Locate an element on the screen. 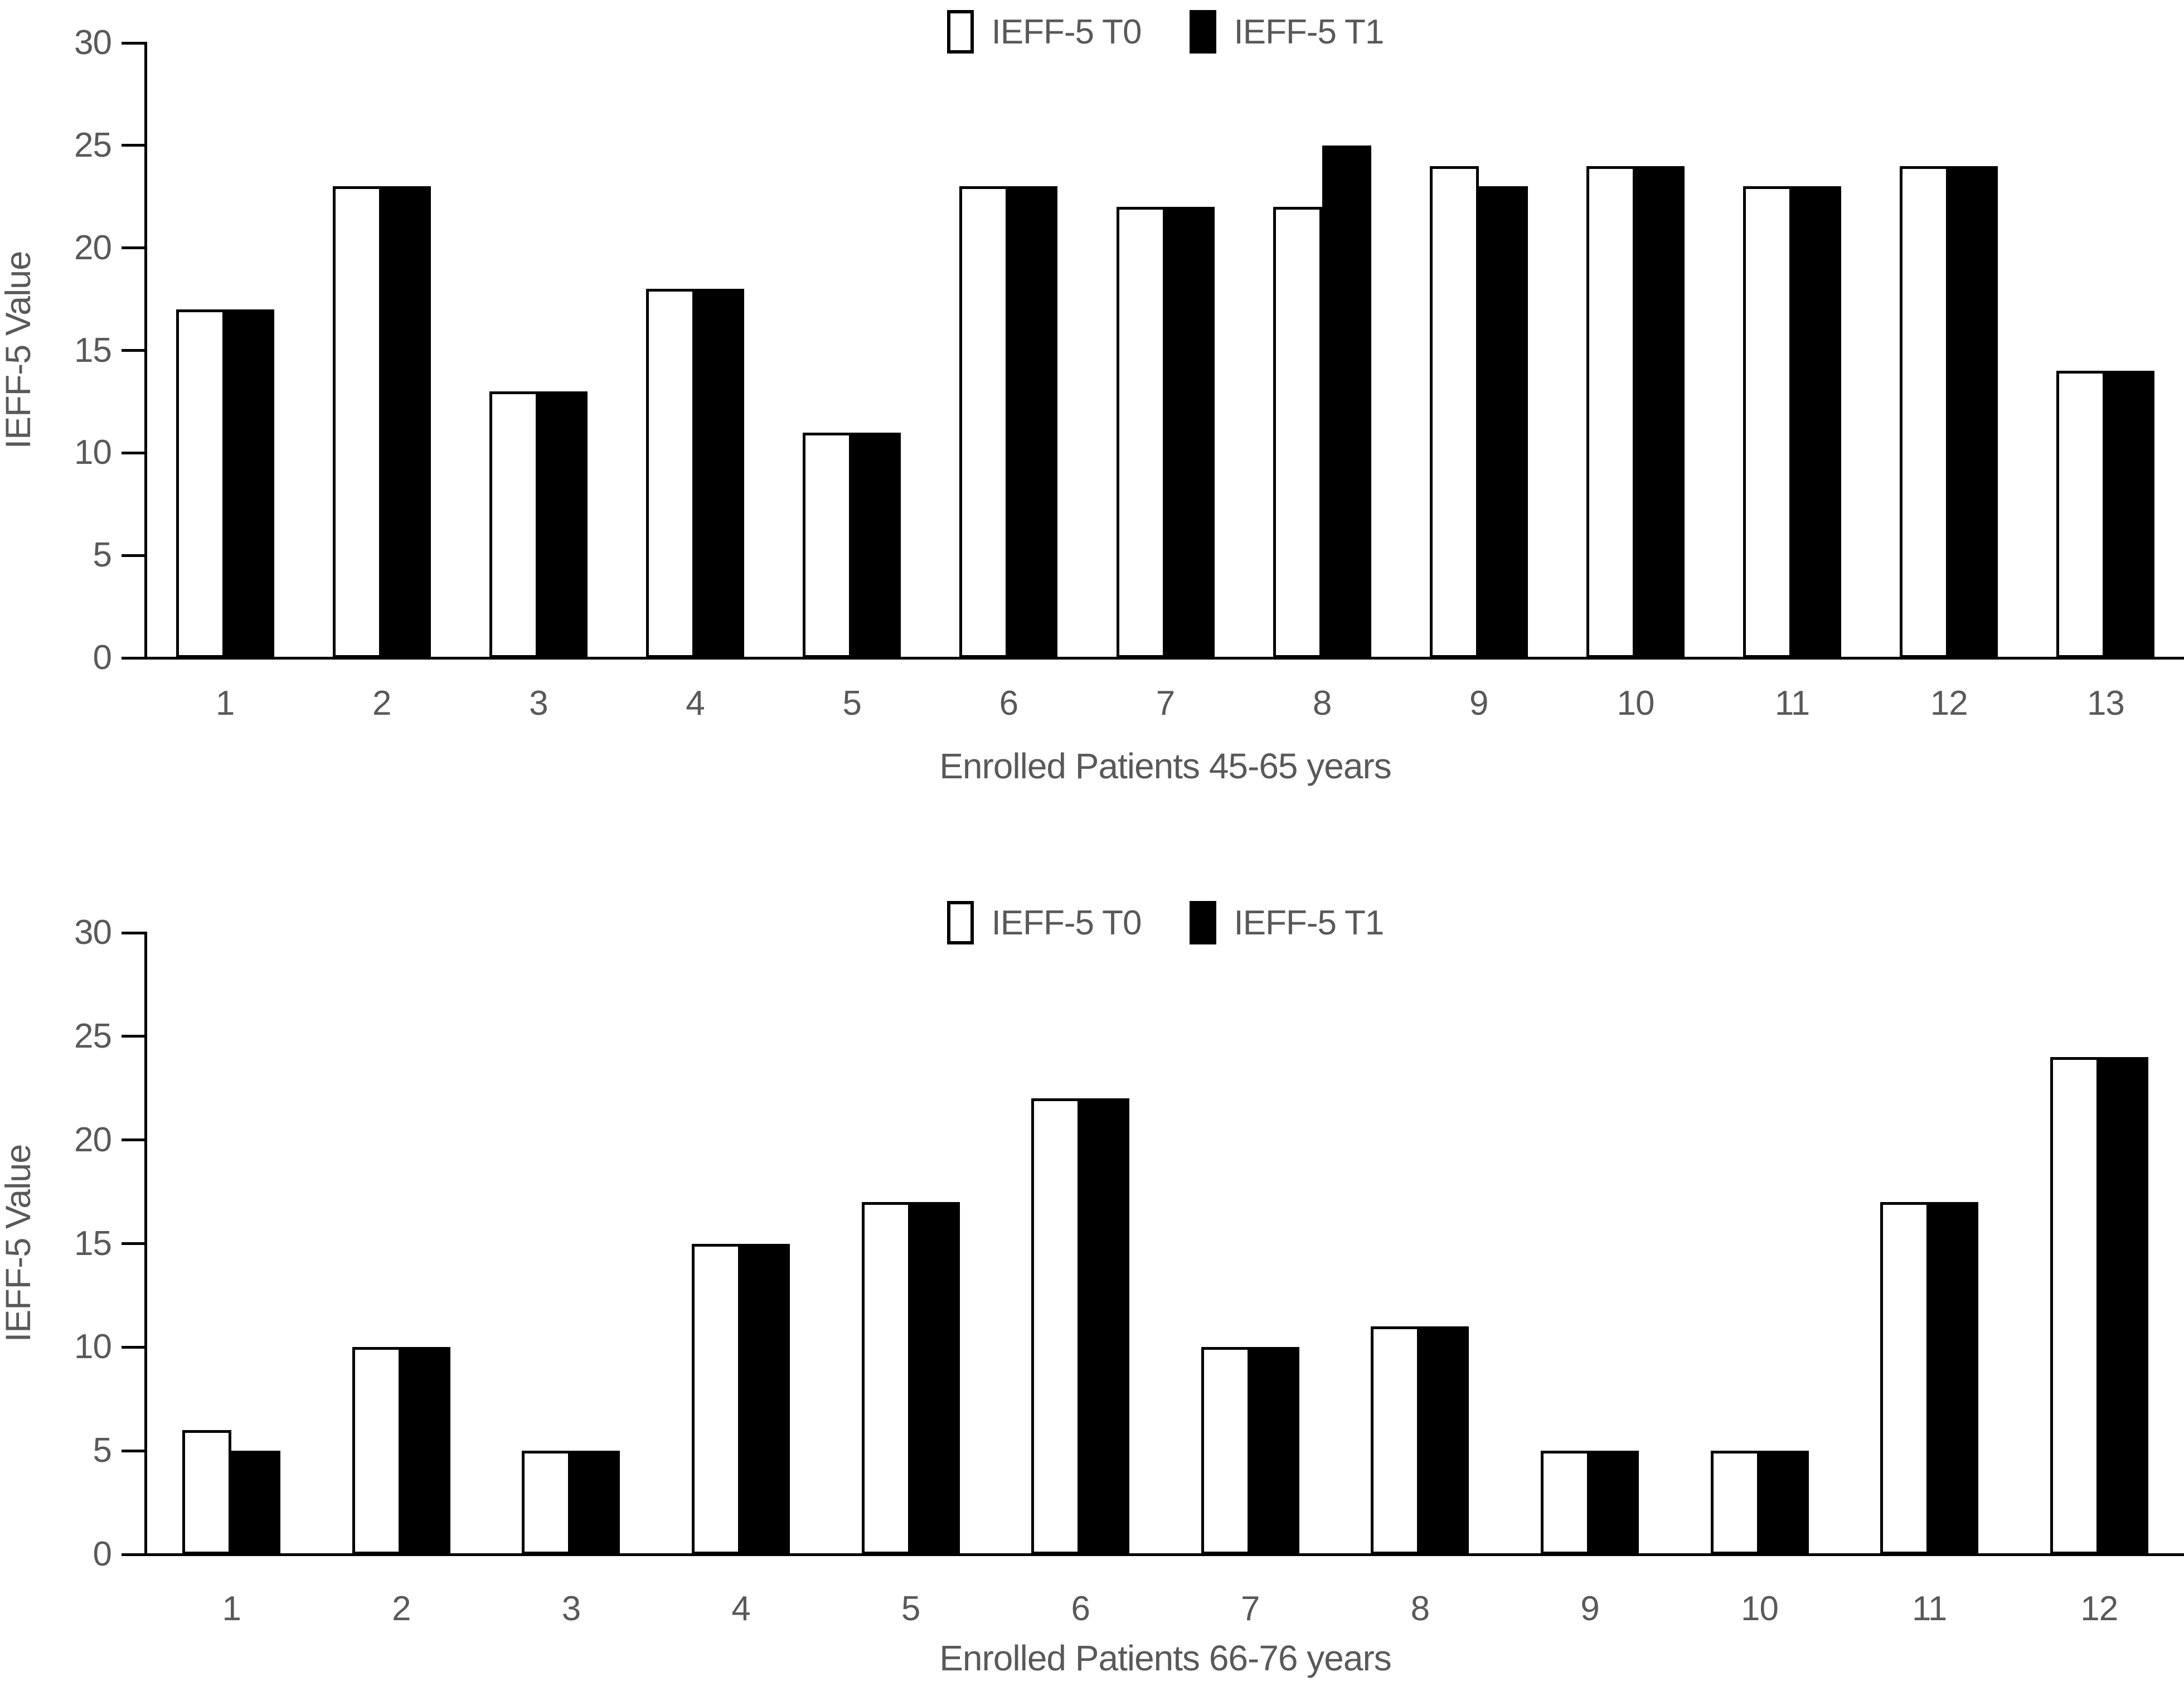 The image size is (2184, 1691). x-category-label: 5 is located at coordinates (911, 1609).